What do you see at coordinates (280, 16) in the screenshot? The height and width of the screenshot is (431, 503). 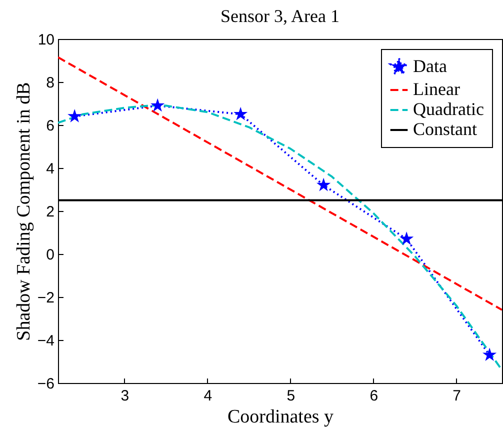 I see `chart-title: Sensor 3, Area 1` at bounding box center [280, 16].